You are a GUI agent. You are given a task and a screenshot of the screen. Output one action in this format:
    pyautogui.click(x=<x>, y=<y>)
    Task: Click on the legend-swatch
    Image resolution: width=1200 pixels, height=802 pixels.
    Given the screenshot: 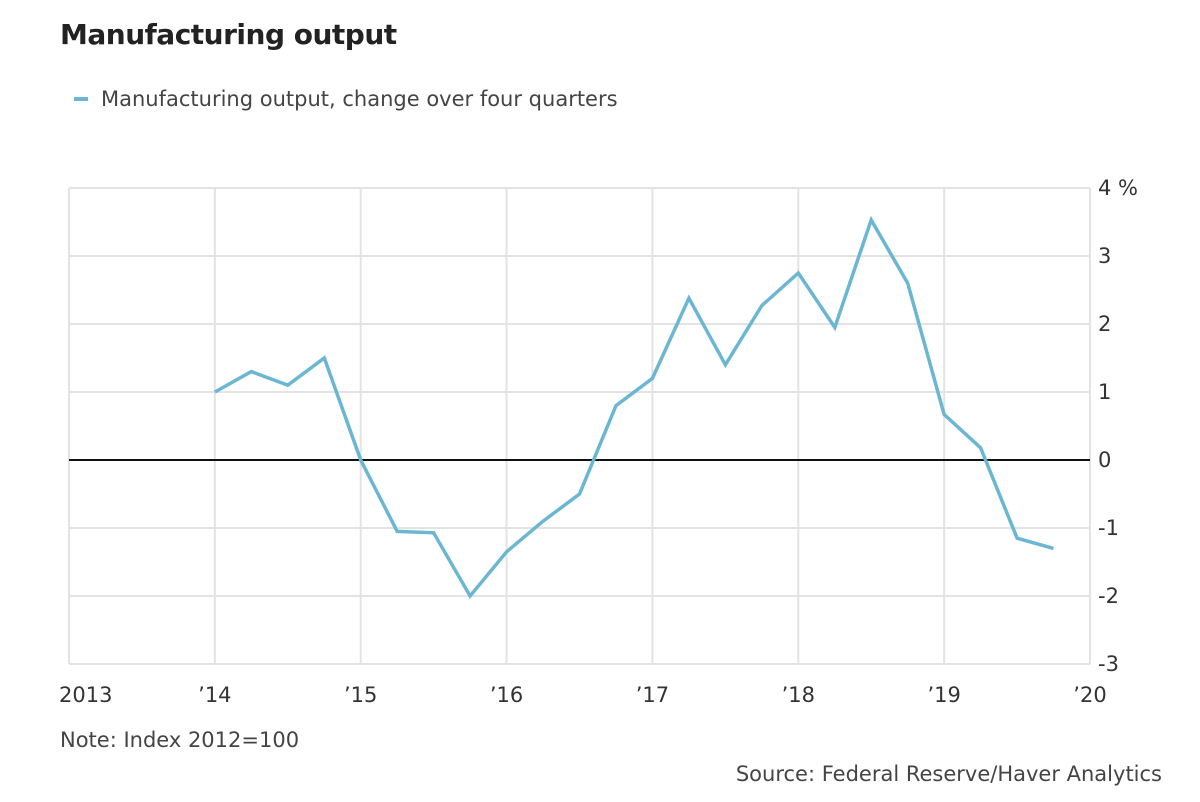 What is the action you would take?
    pyautogui.click(x=81, y=99)
    